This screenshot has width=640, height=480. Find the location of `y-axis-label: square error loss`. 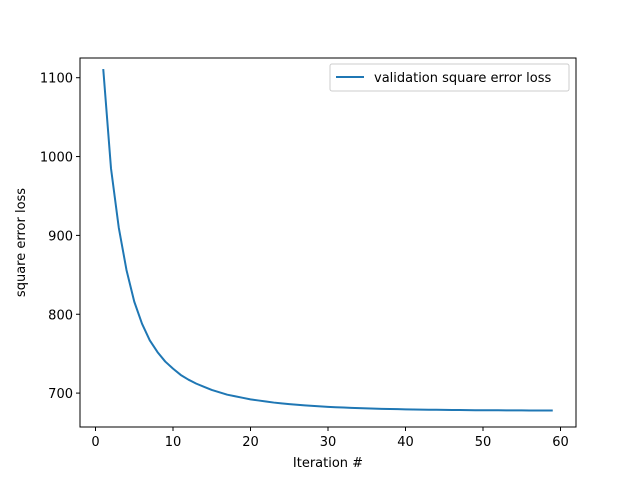

y-axis-label: square error loss is located at coordinates (21, 242).